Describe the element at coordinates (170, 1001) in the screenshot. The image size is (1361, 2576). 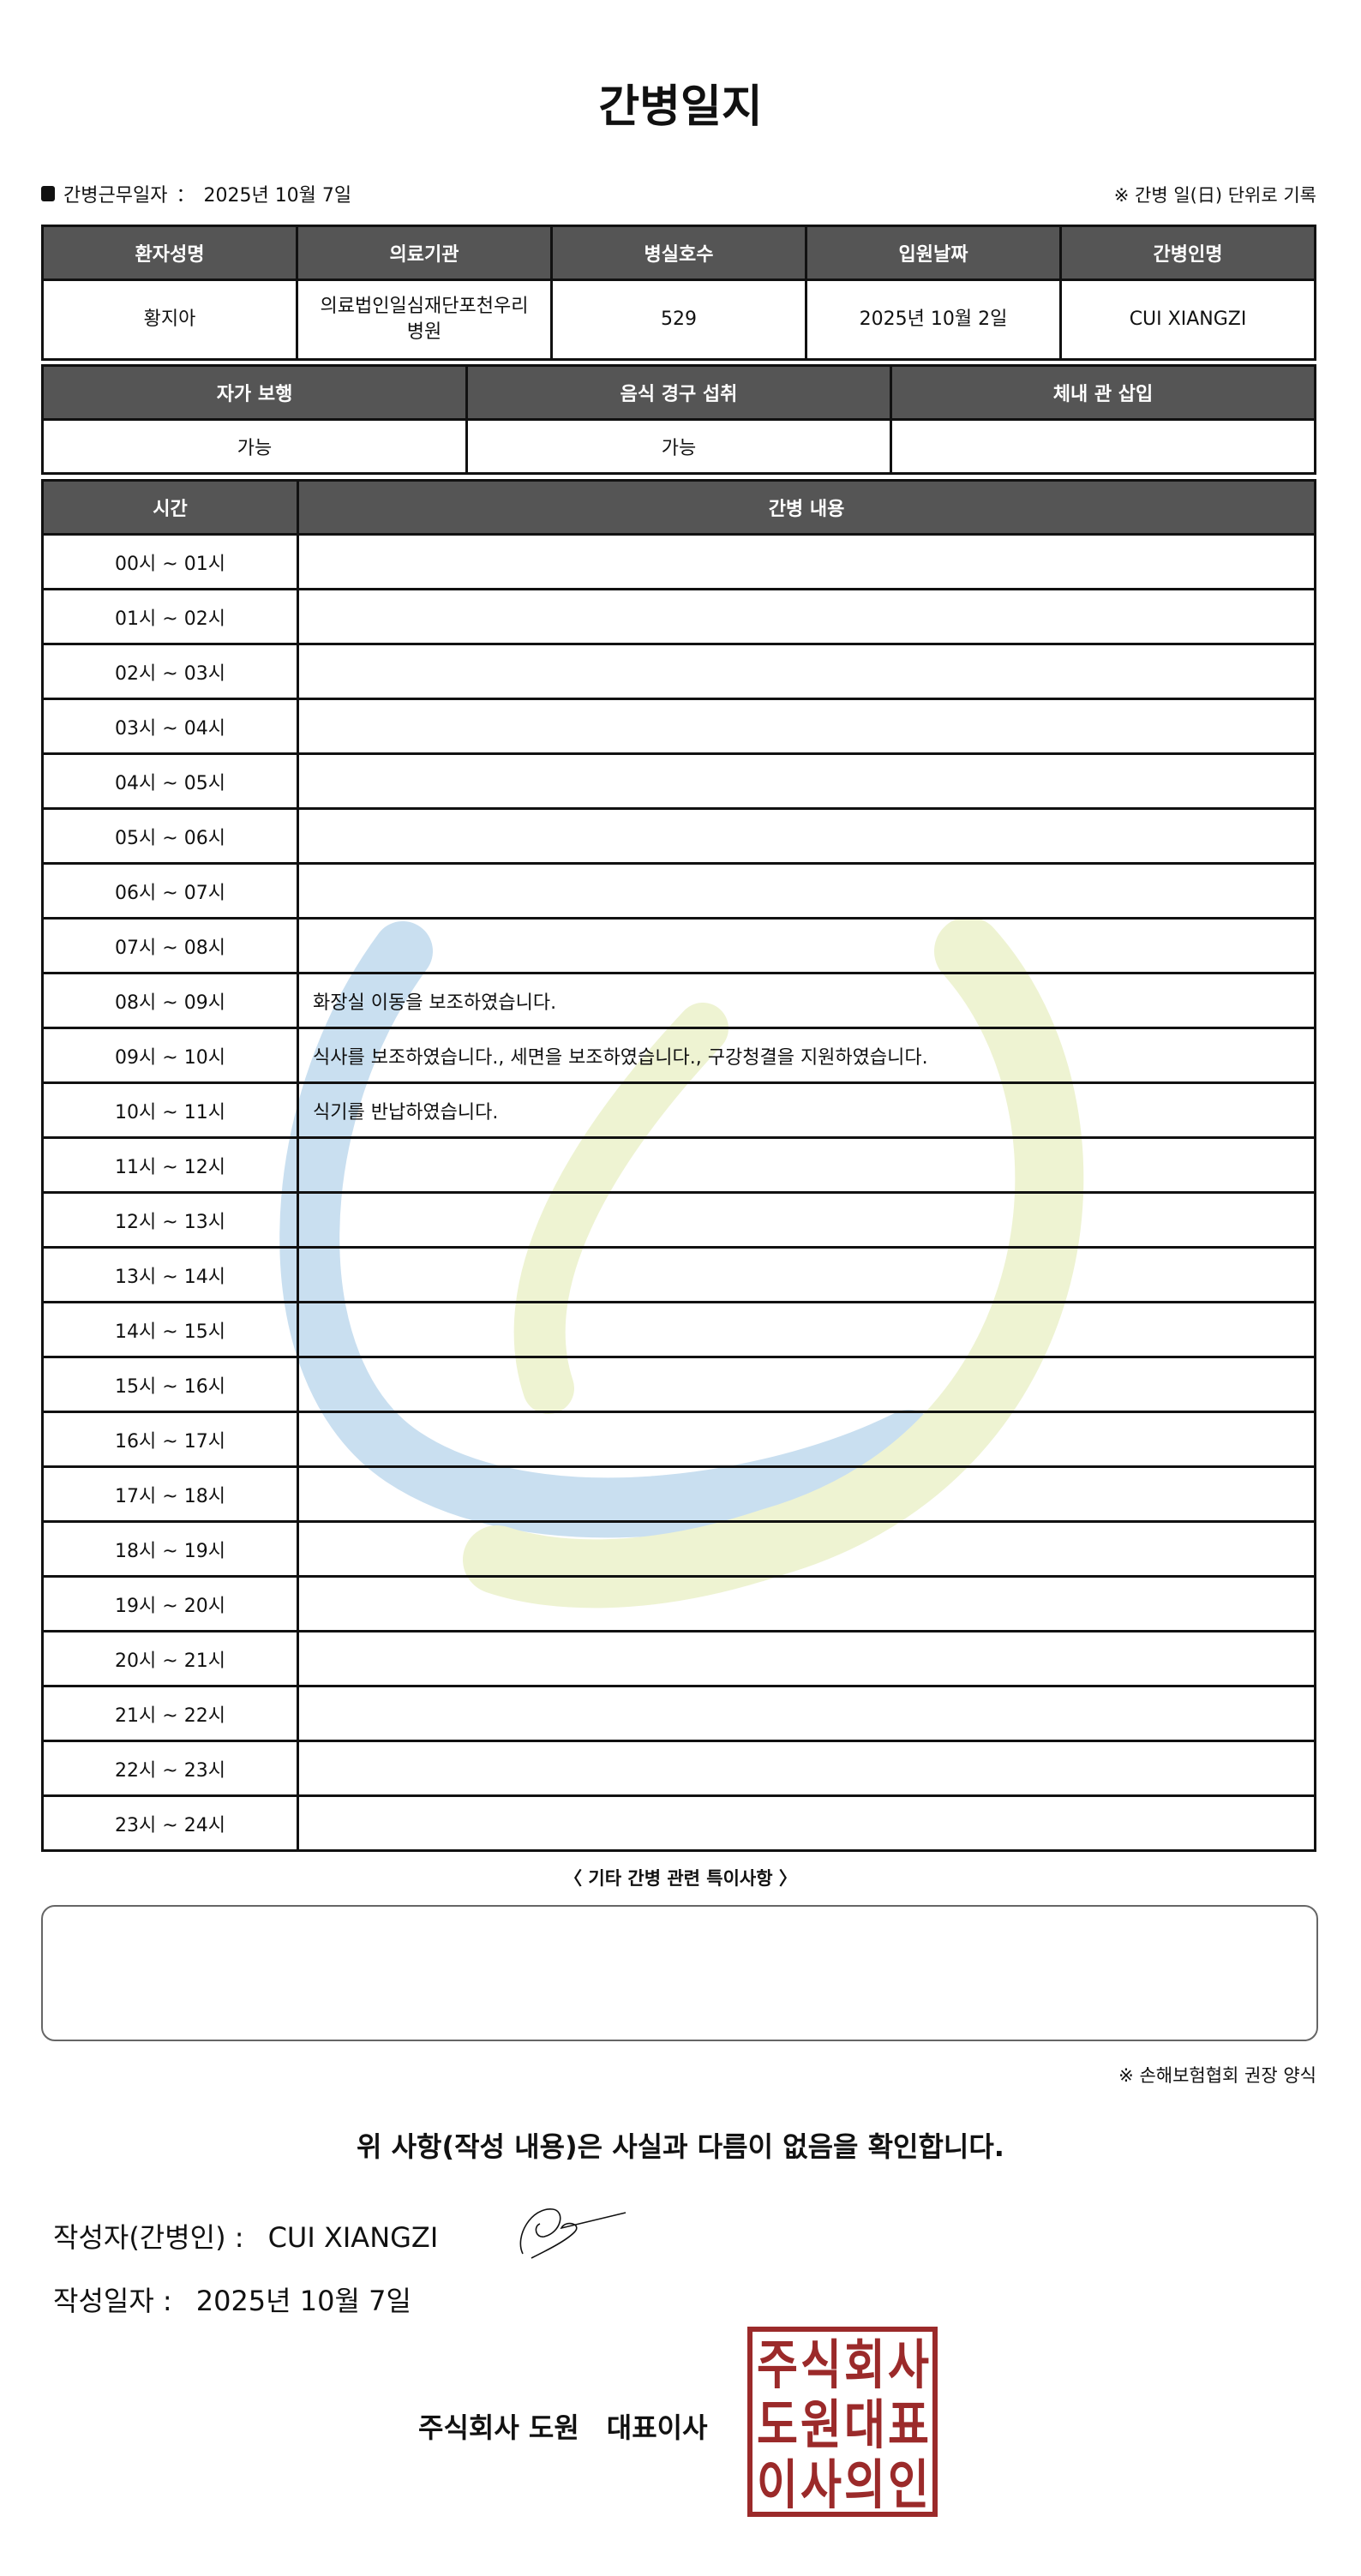
I see `log-time: 08시 ~ 09시` at that location.